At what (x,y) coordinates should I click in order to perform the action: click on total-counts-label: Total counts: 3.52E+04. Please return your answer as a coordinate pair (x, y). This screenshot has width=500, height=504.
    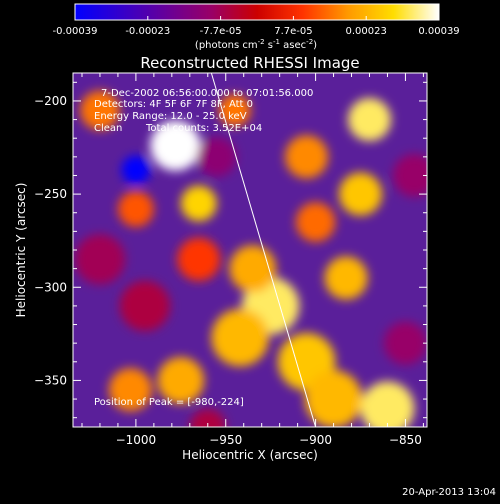
    Looking at the image, I should click on (203, 128).